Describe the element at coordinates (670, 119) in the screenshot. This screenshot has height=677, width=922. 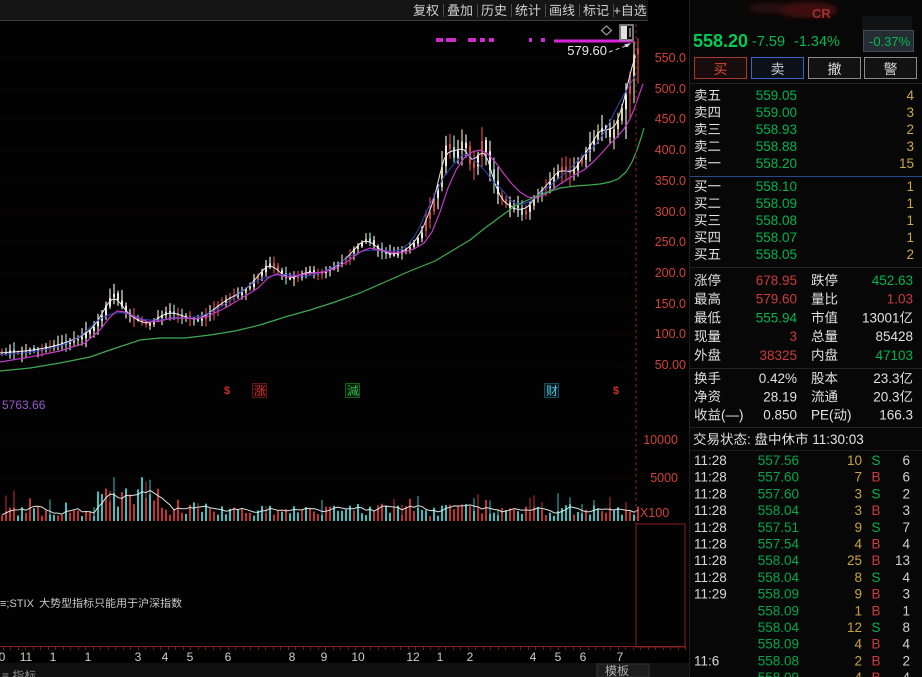
I see `svg-text: 450.0` at that location.